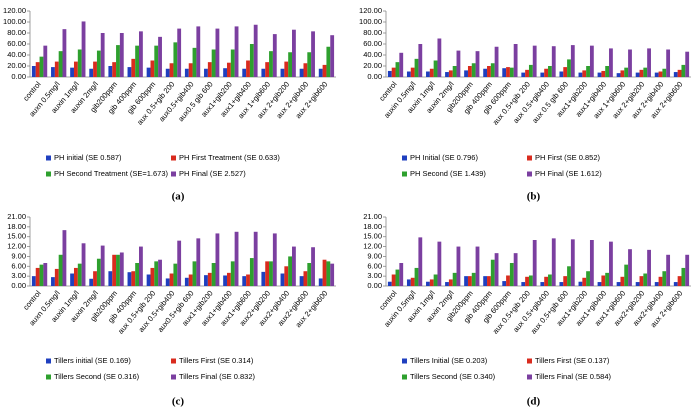 The height and width of the screenshot is (411, 693). Describe the element at coordinates (92, 360) in the screenshot. I see `legend-label: Tillers initial (SE 0.169)` at that location.